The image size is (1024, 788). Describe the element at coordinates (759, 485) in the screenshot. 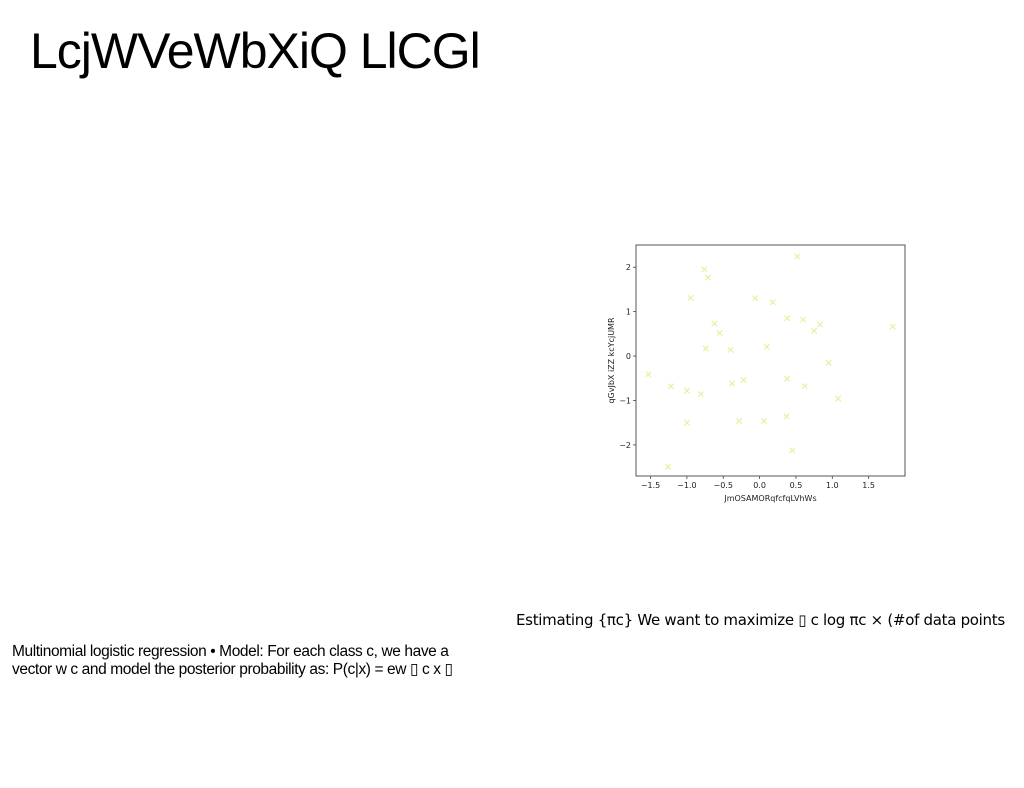

I see `x-tick-label: 0.0` at that location.